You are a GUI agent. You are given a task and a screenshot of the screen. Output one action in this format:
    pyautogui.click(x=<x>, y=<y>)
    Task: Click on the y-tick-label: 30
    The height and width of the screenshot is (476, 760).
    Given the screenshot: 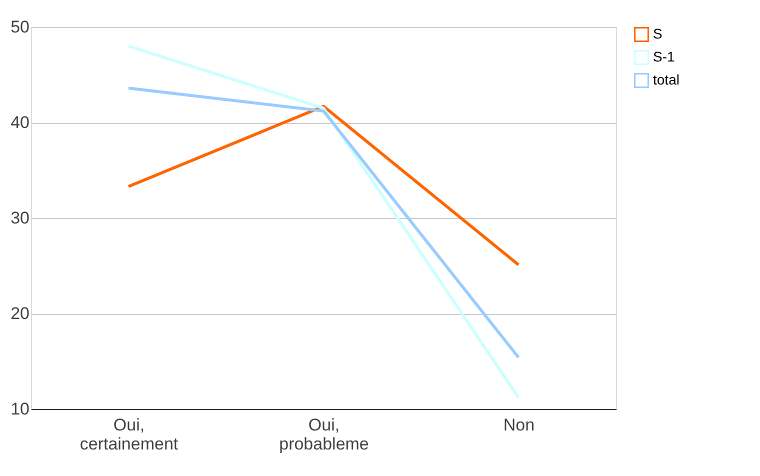 What is the action you would take?
    pyautogui.click(x=20, y=218)
    